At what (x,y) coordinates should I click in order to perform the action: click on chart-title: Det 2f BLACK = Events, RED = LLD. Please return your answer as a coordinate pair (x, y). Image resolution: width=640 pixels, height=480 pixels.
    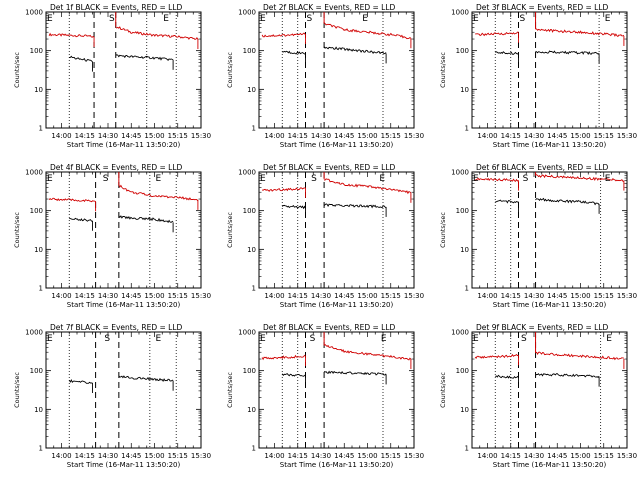
    Looking at the image, I should click on (329, 7).